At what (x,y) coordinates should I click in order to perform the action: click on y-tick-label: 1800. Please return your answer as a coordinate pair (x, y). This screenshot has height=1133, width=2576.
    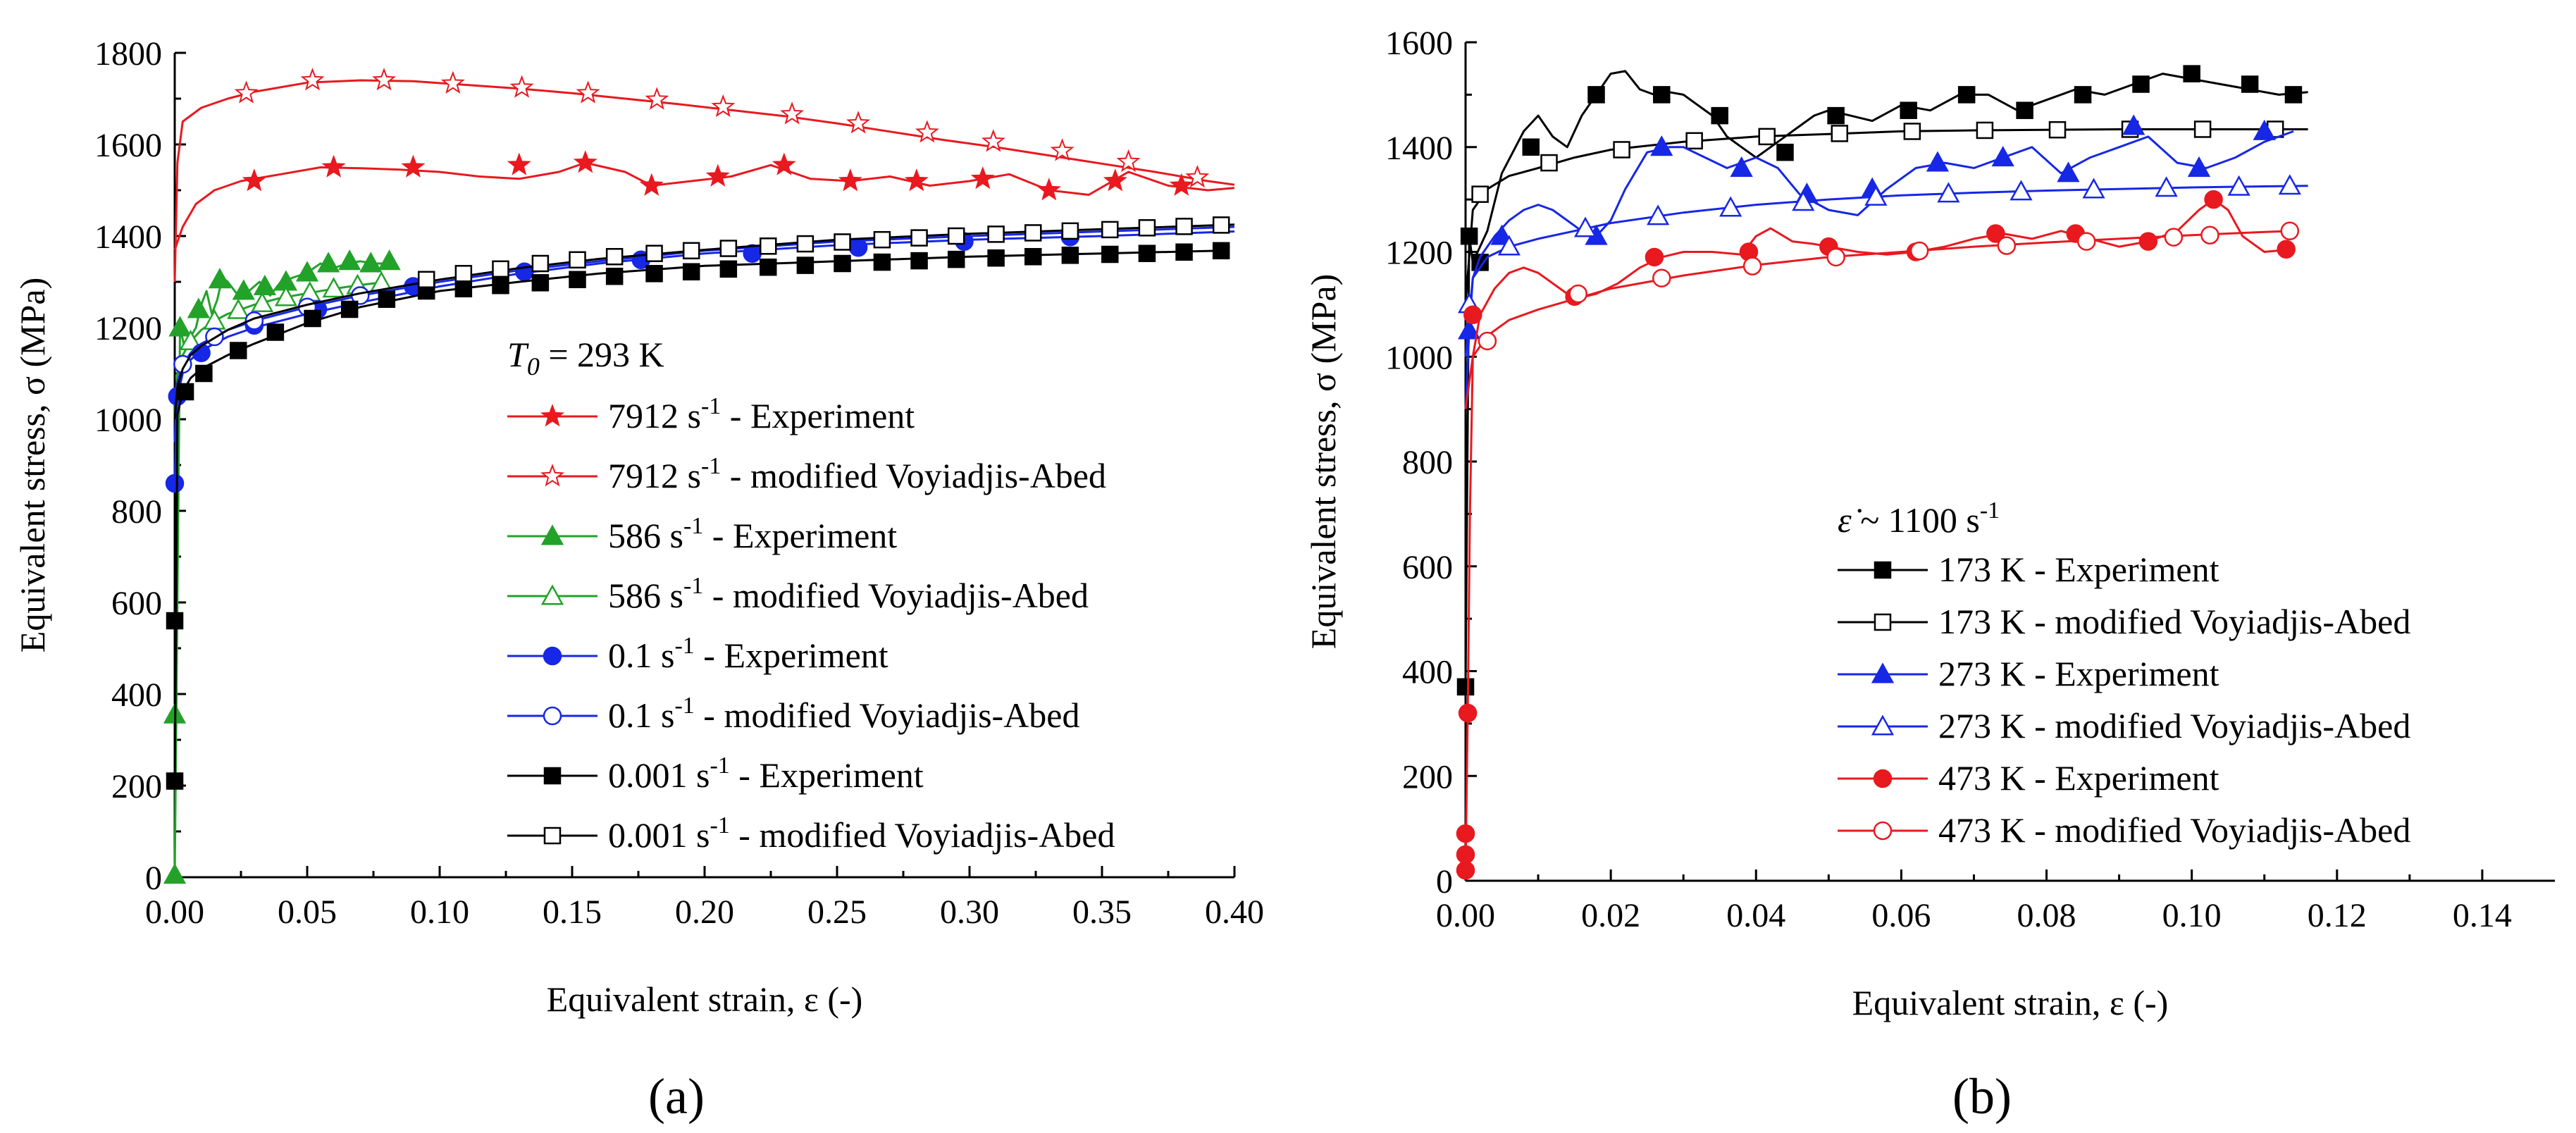
    Looking at the image, I should click on (128, 54).